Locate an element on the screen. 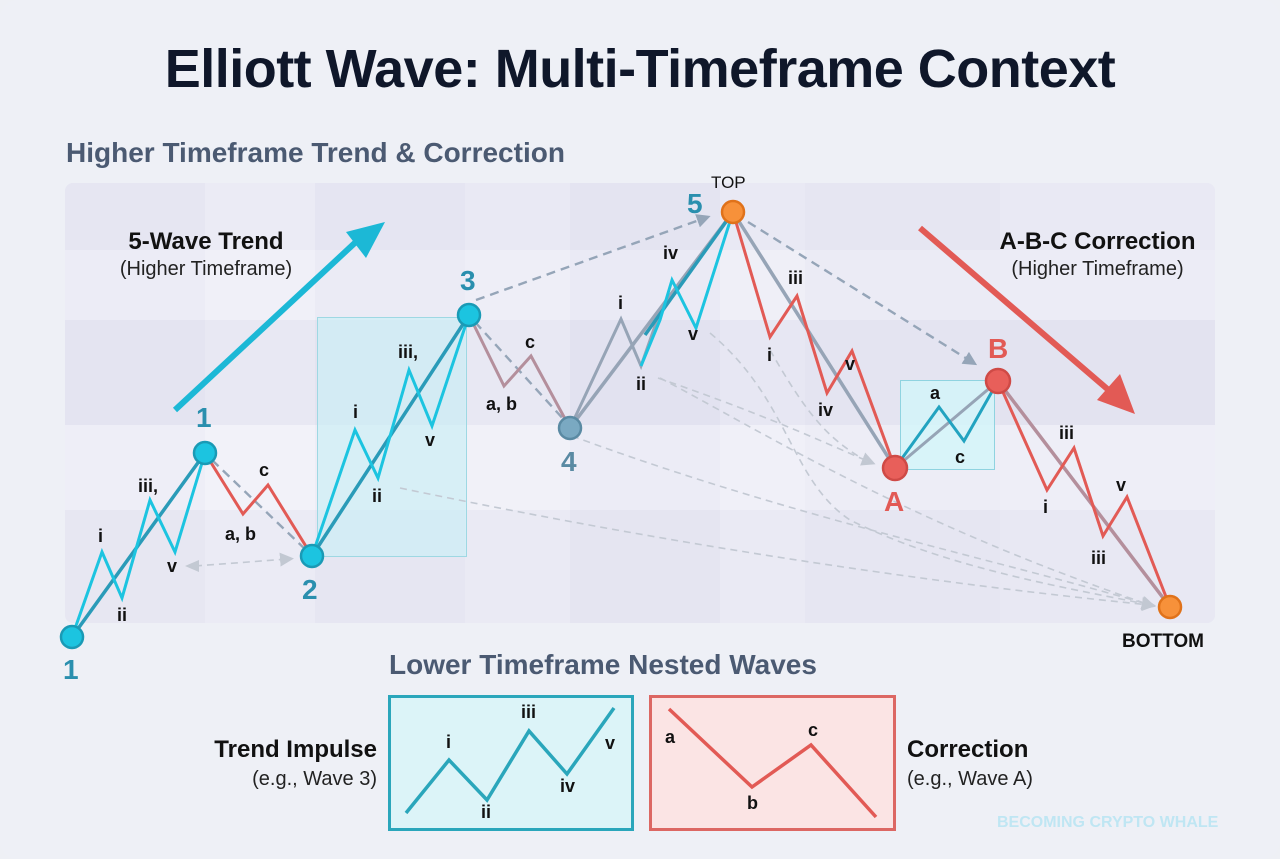  bottom-label: BOTTOM is located at coordinates (1163, 641).